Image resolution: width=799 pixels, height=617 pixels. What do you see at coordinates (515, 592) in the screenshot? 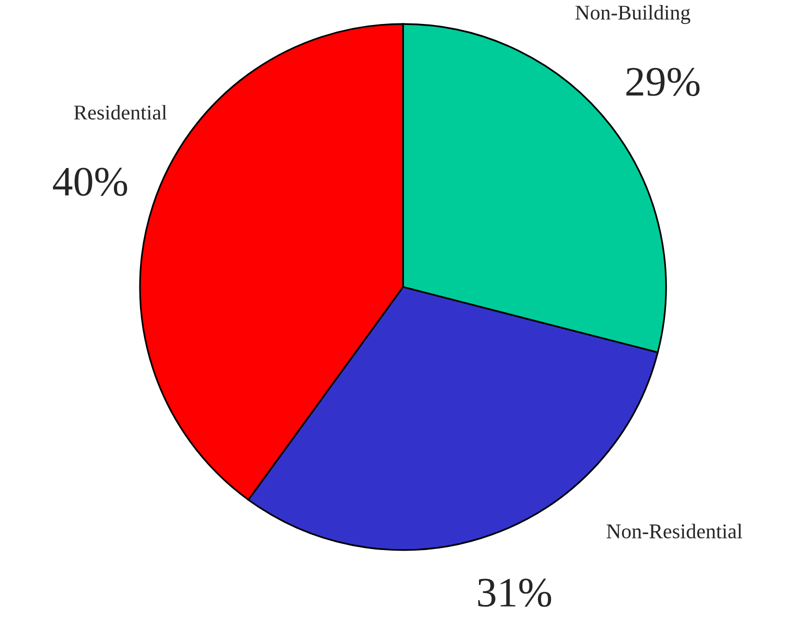
I see `data-label: 31%` at bounding box center [515, 592].